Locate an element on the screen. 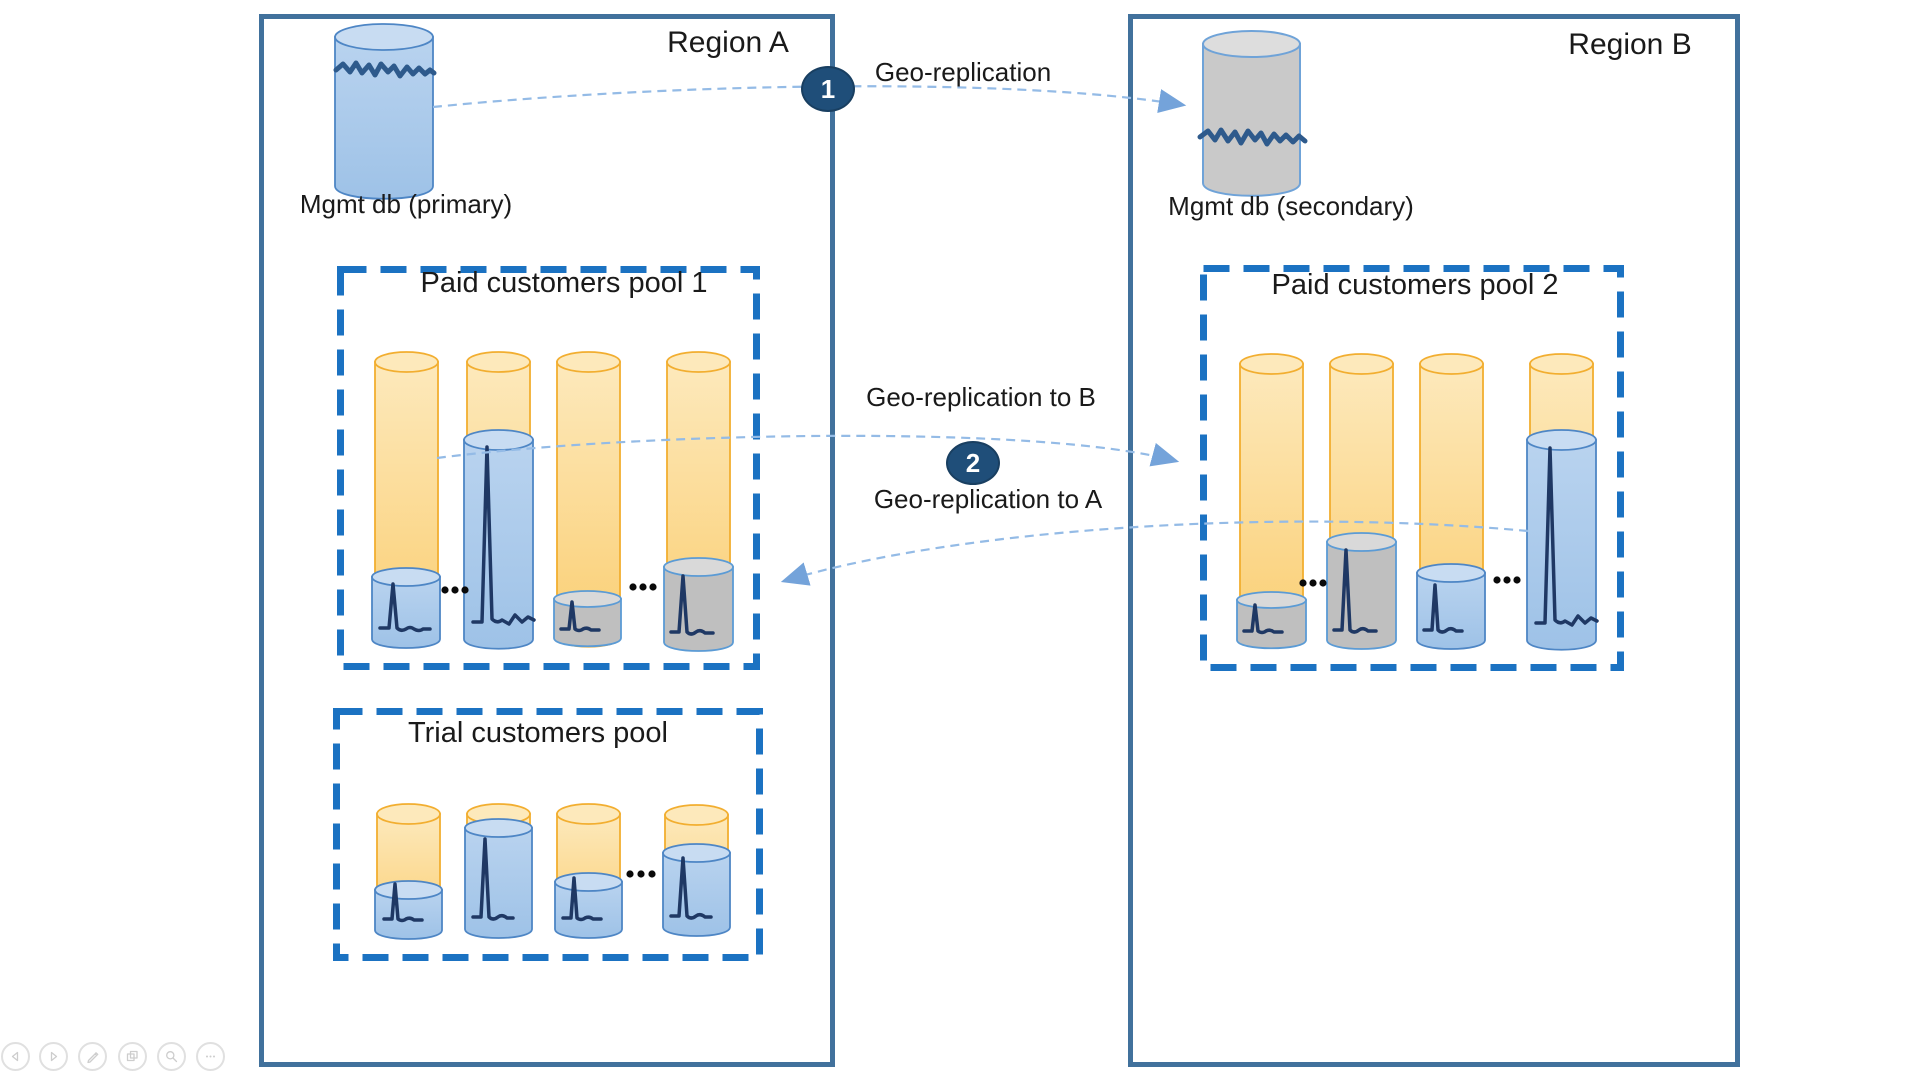 Image resolution: width=1915 pixels, height=1077 pixels. step-1-badge: 1 is located at coordinates (828, 89).